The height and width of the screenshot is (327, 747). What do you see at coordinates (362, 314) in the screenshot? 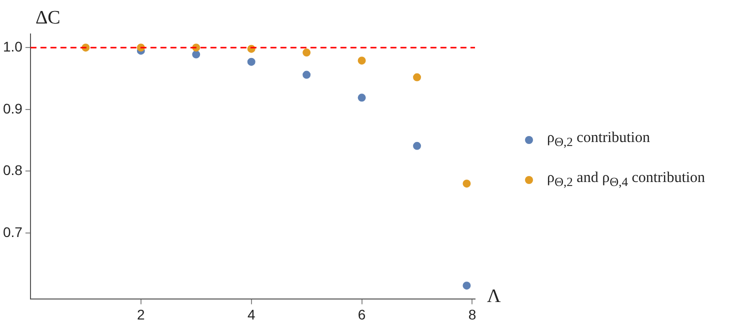
I see `x-tick-label: 6` at bounding box center [362, 314].